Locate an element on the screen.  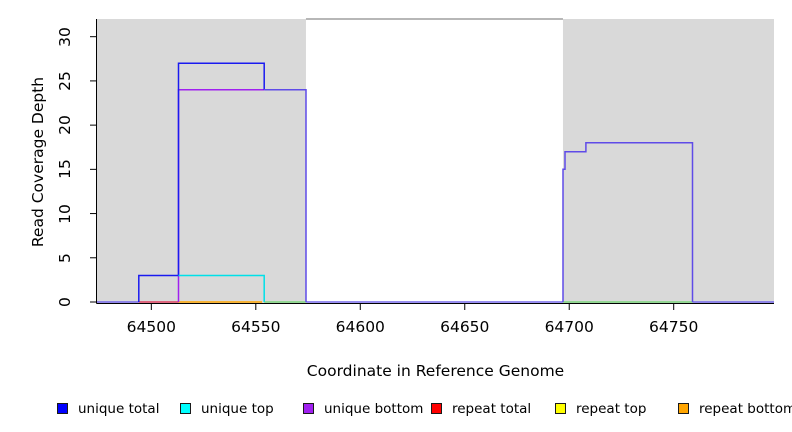
legend-label-unique-top: unique top is located at coordinates (237, 408).